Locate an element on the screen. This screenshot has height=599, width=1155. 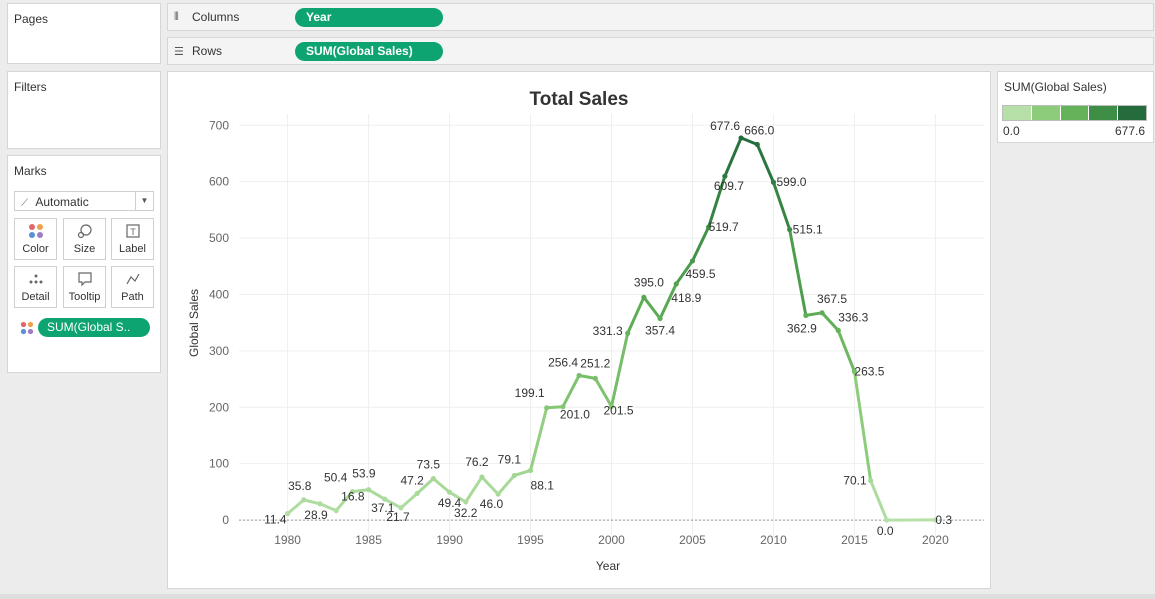
x-tick-label: 1980 is located at coordinates (287, 540).